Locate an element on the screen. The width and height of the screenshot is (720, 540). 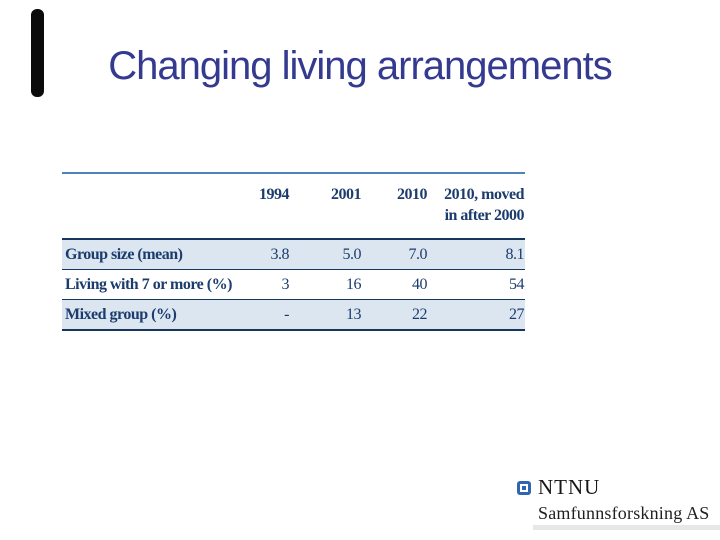
row-label: Living with 7 or more (%) is located at coordinates (148, 284).